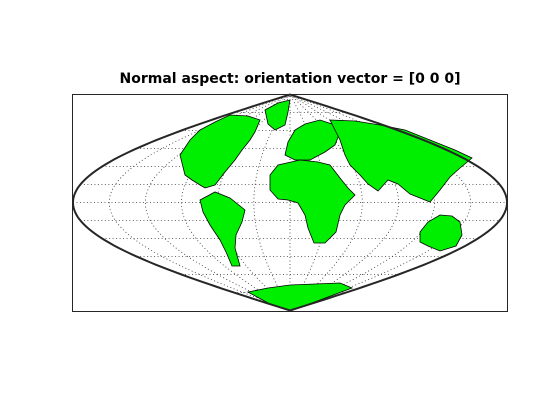  What do you see at coordinates (401, 161) in the screenshot?
I see `asia` at bounding box center [401, 161].